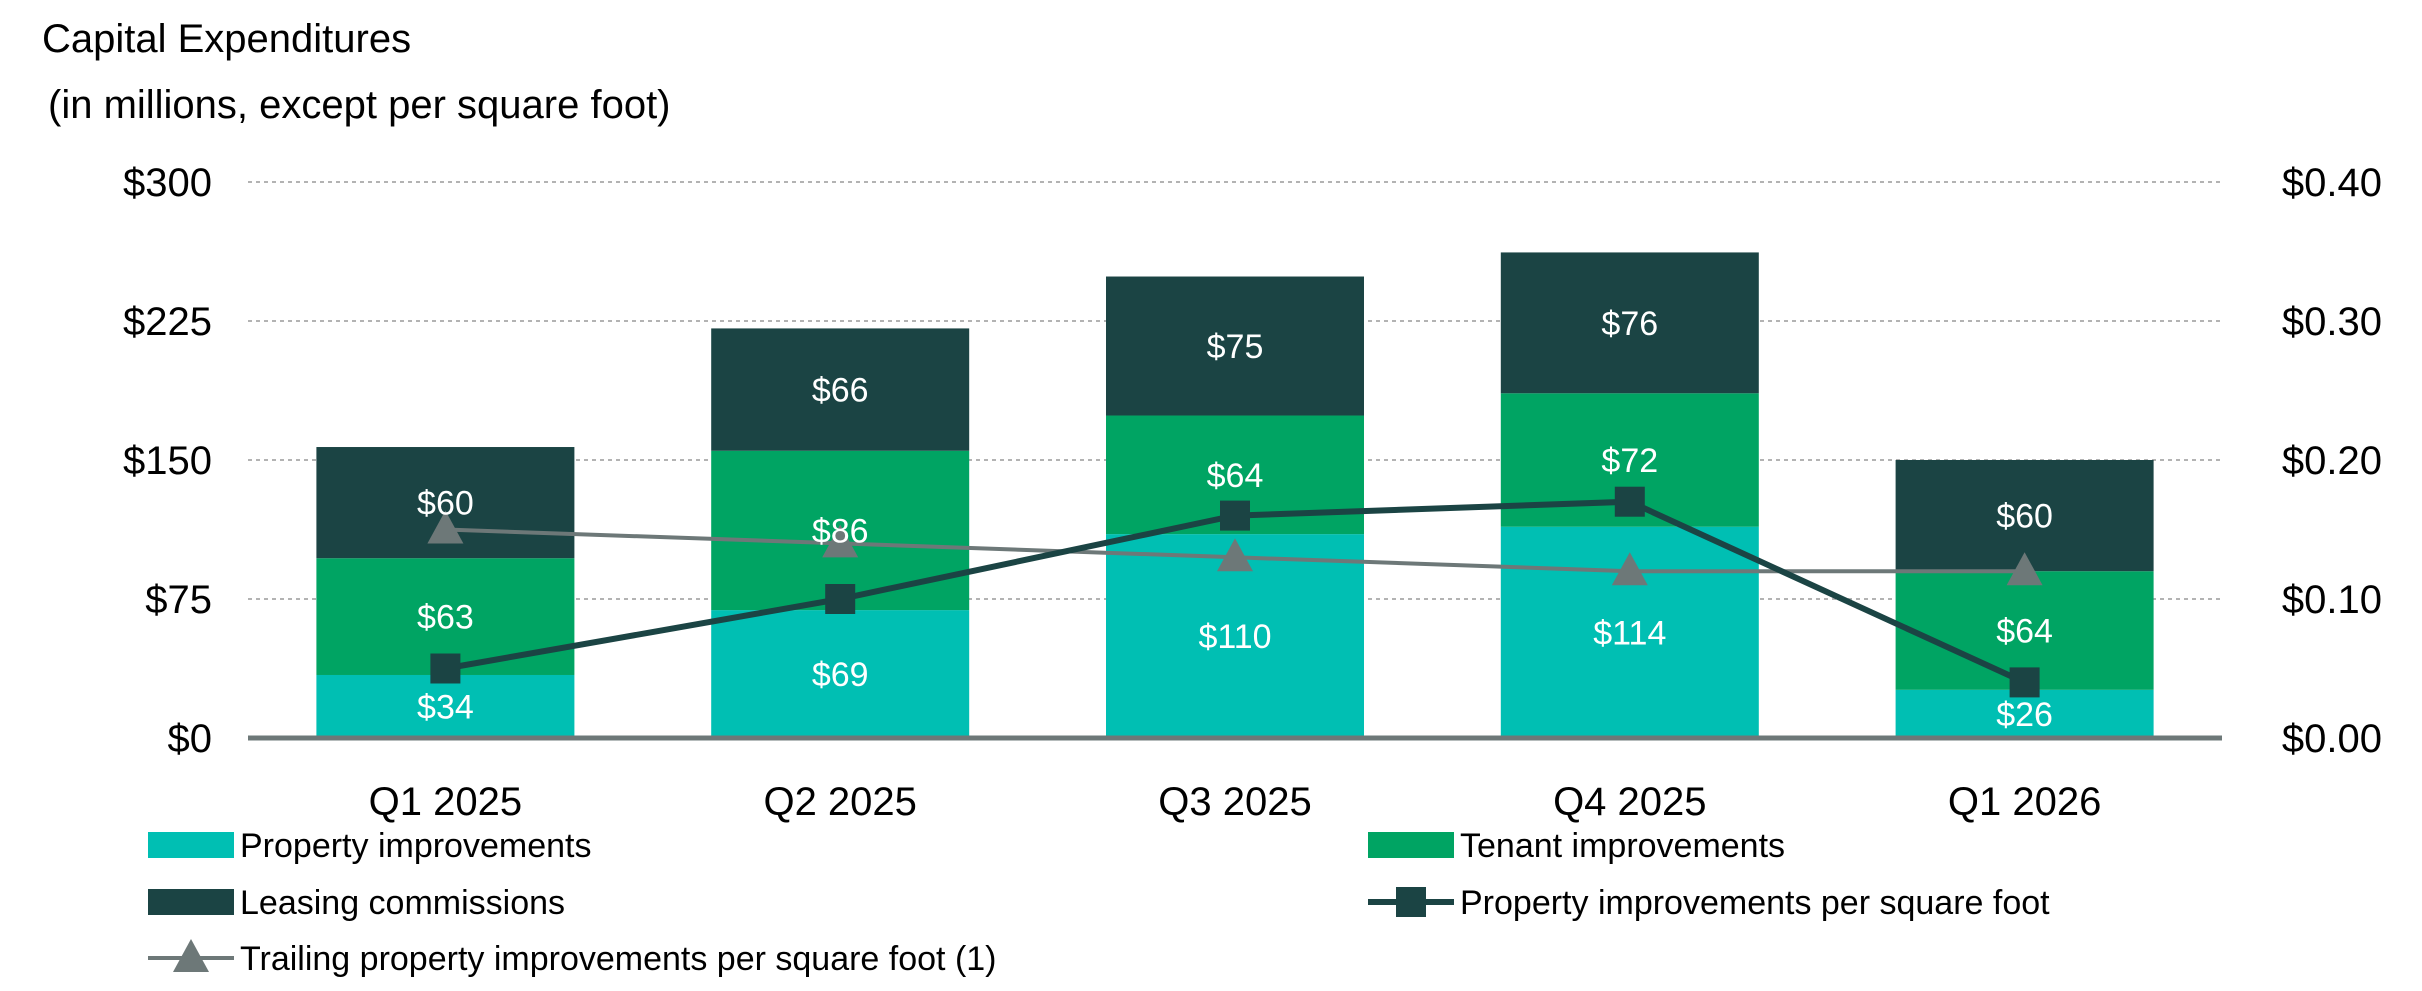  What do you see at coordinates (1622, 846) in the screenshot?
I see `legend-label: Tenant improvements` at bounding box center [1622, 846].